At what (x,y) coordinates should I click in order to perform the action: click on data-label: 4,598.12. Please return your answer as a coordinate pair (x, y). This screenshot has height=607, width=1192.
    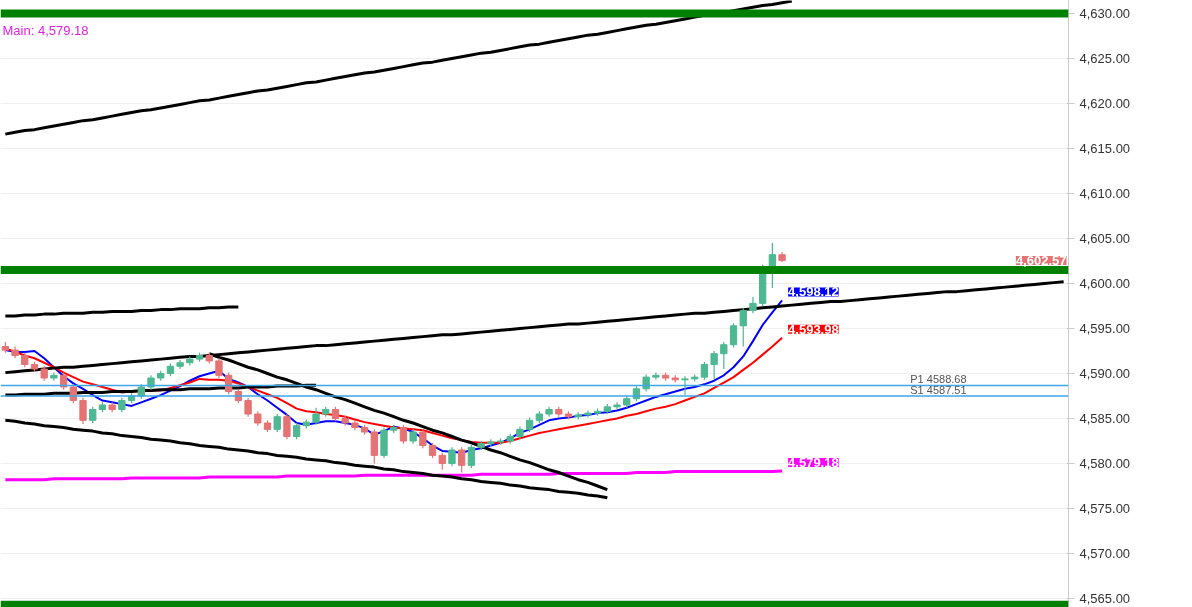
    Looking at the image, I should click on (813, 292).